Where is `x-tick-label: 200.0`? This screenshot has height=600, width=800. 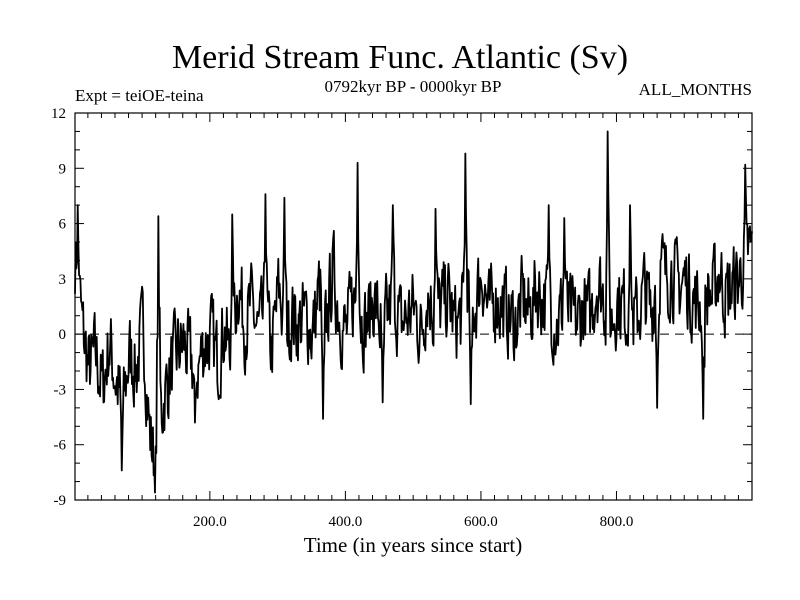
x-tick-label: 200.0 is located at coordinates (210, 522).